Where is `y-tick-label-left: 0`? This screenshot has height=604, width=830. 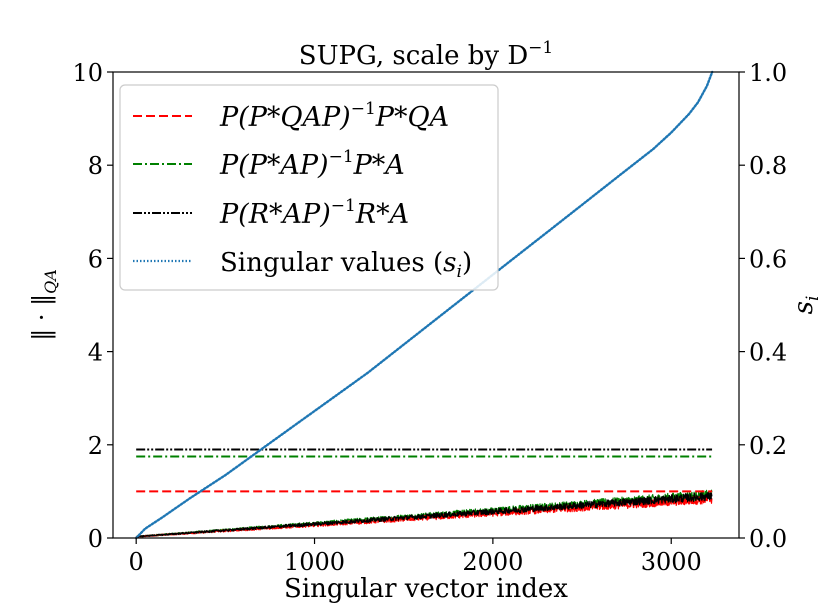
y-tick-label-left: 0 is located at coordinates (95, 539).